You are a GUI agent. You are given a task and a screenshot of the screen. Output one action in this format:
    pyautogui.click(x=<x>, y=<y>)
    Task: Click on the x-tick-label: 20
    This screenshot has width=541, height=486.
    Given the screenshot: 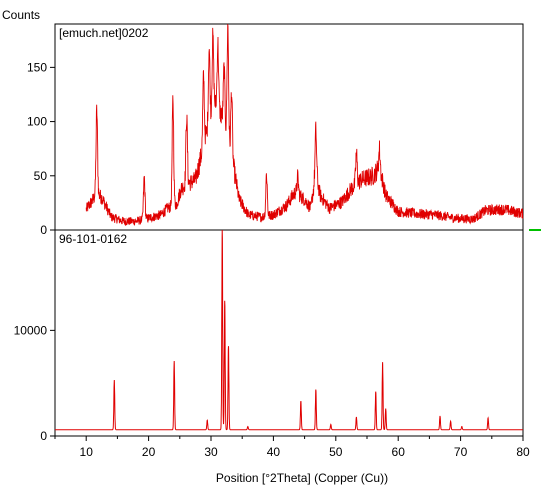 What is the action you would take?
    pyautogui.click(x=149, y=452)
    